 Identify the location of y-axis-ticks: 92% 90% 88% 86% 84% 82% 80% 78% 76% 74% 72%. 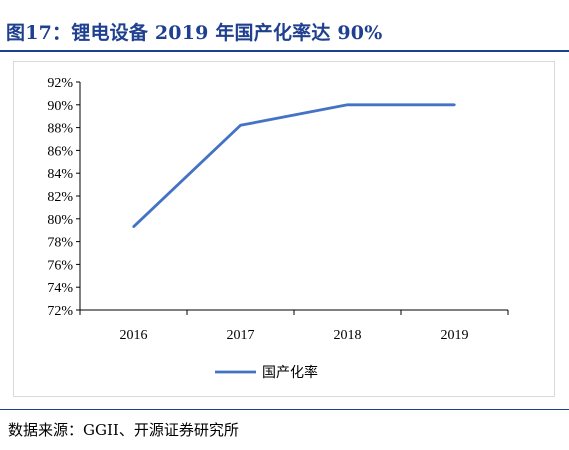
(63, 197).